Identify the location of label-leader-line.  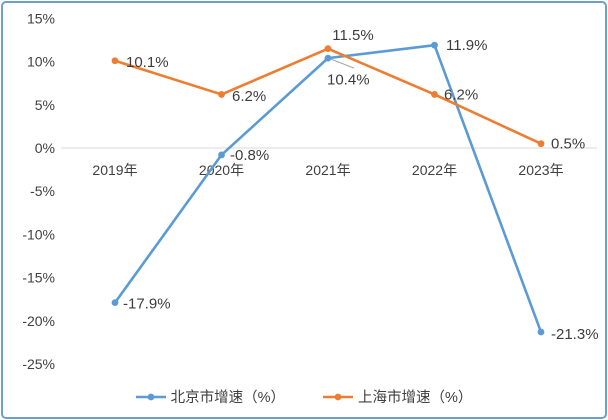
(342, 63).